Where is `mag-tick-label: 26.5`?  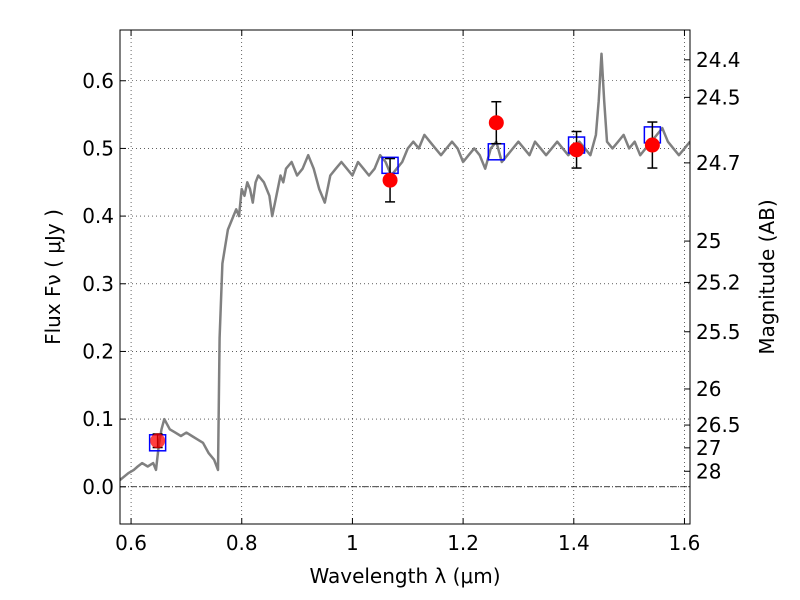 mag-tick-label: 26.5 is located at coordinates (718, 425).